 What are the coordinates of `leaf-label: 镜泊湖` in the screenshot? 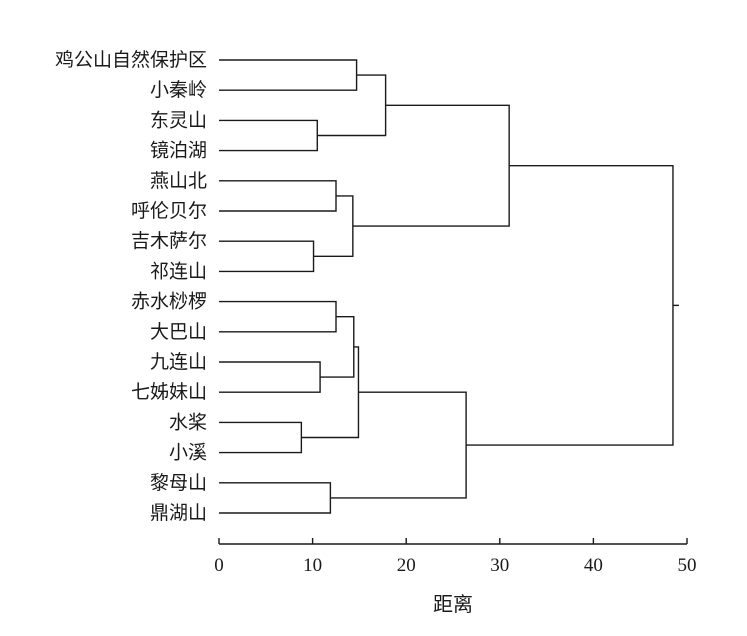 It's located at (178, 151).